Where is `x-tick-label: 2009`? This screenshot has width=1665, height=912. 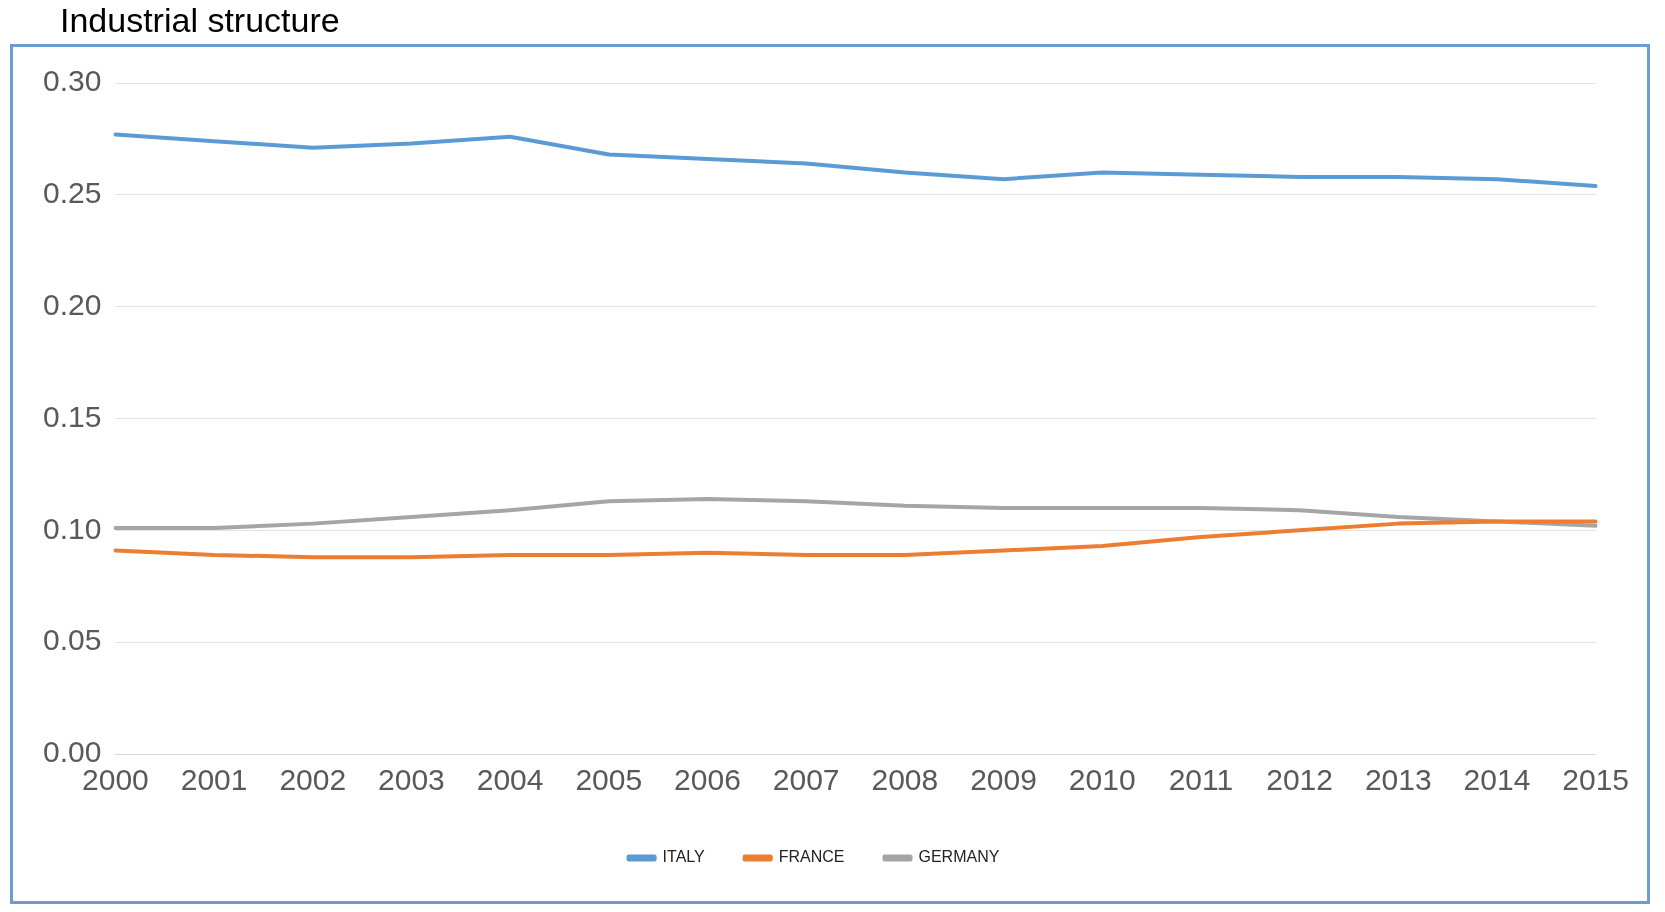
x-tick-label: 2009 is located at coordinates (1003, 780).